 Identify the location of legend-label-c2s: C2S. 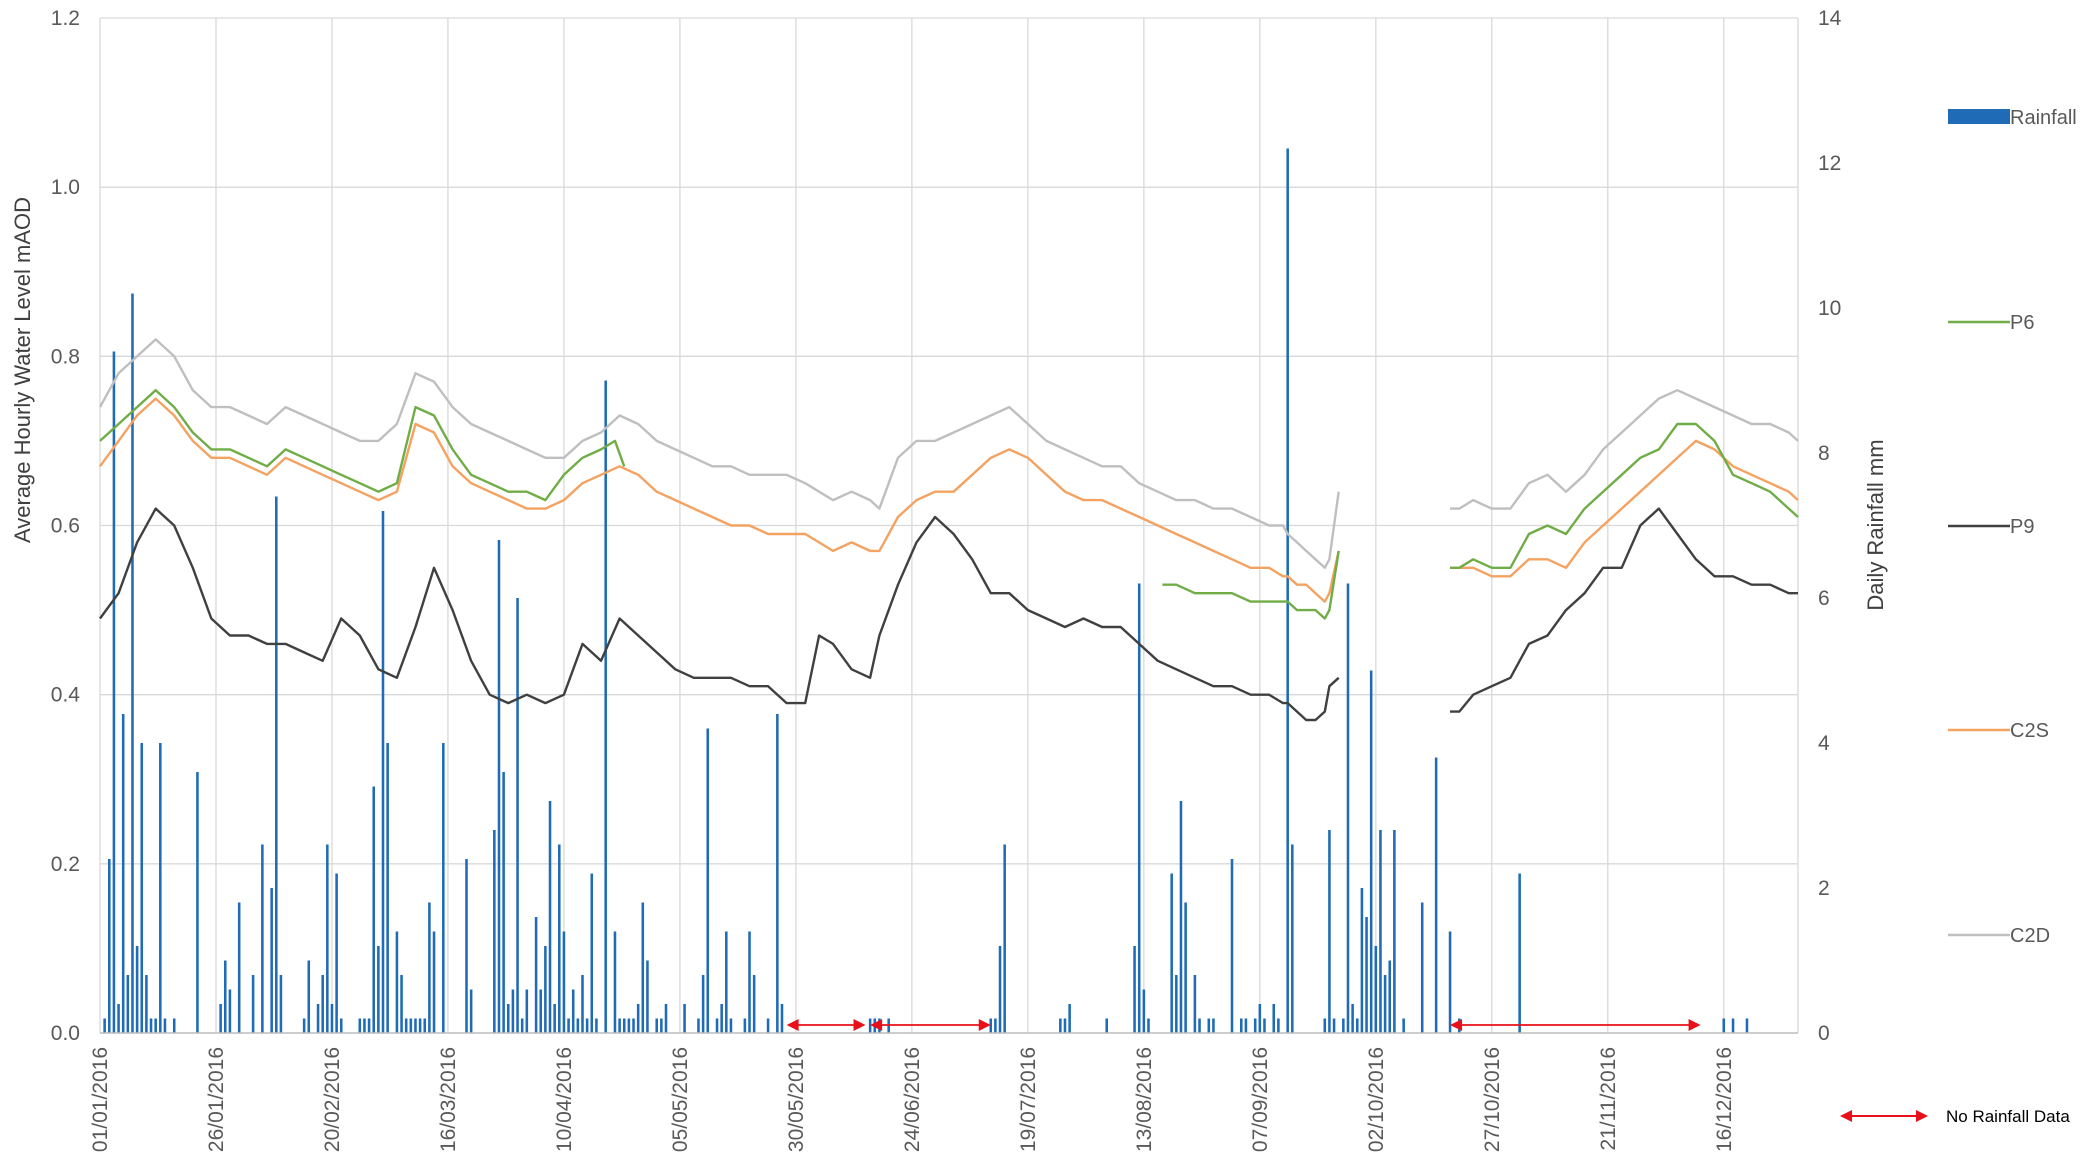
(2029, 731).